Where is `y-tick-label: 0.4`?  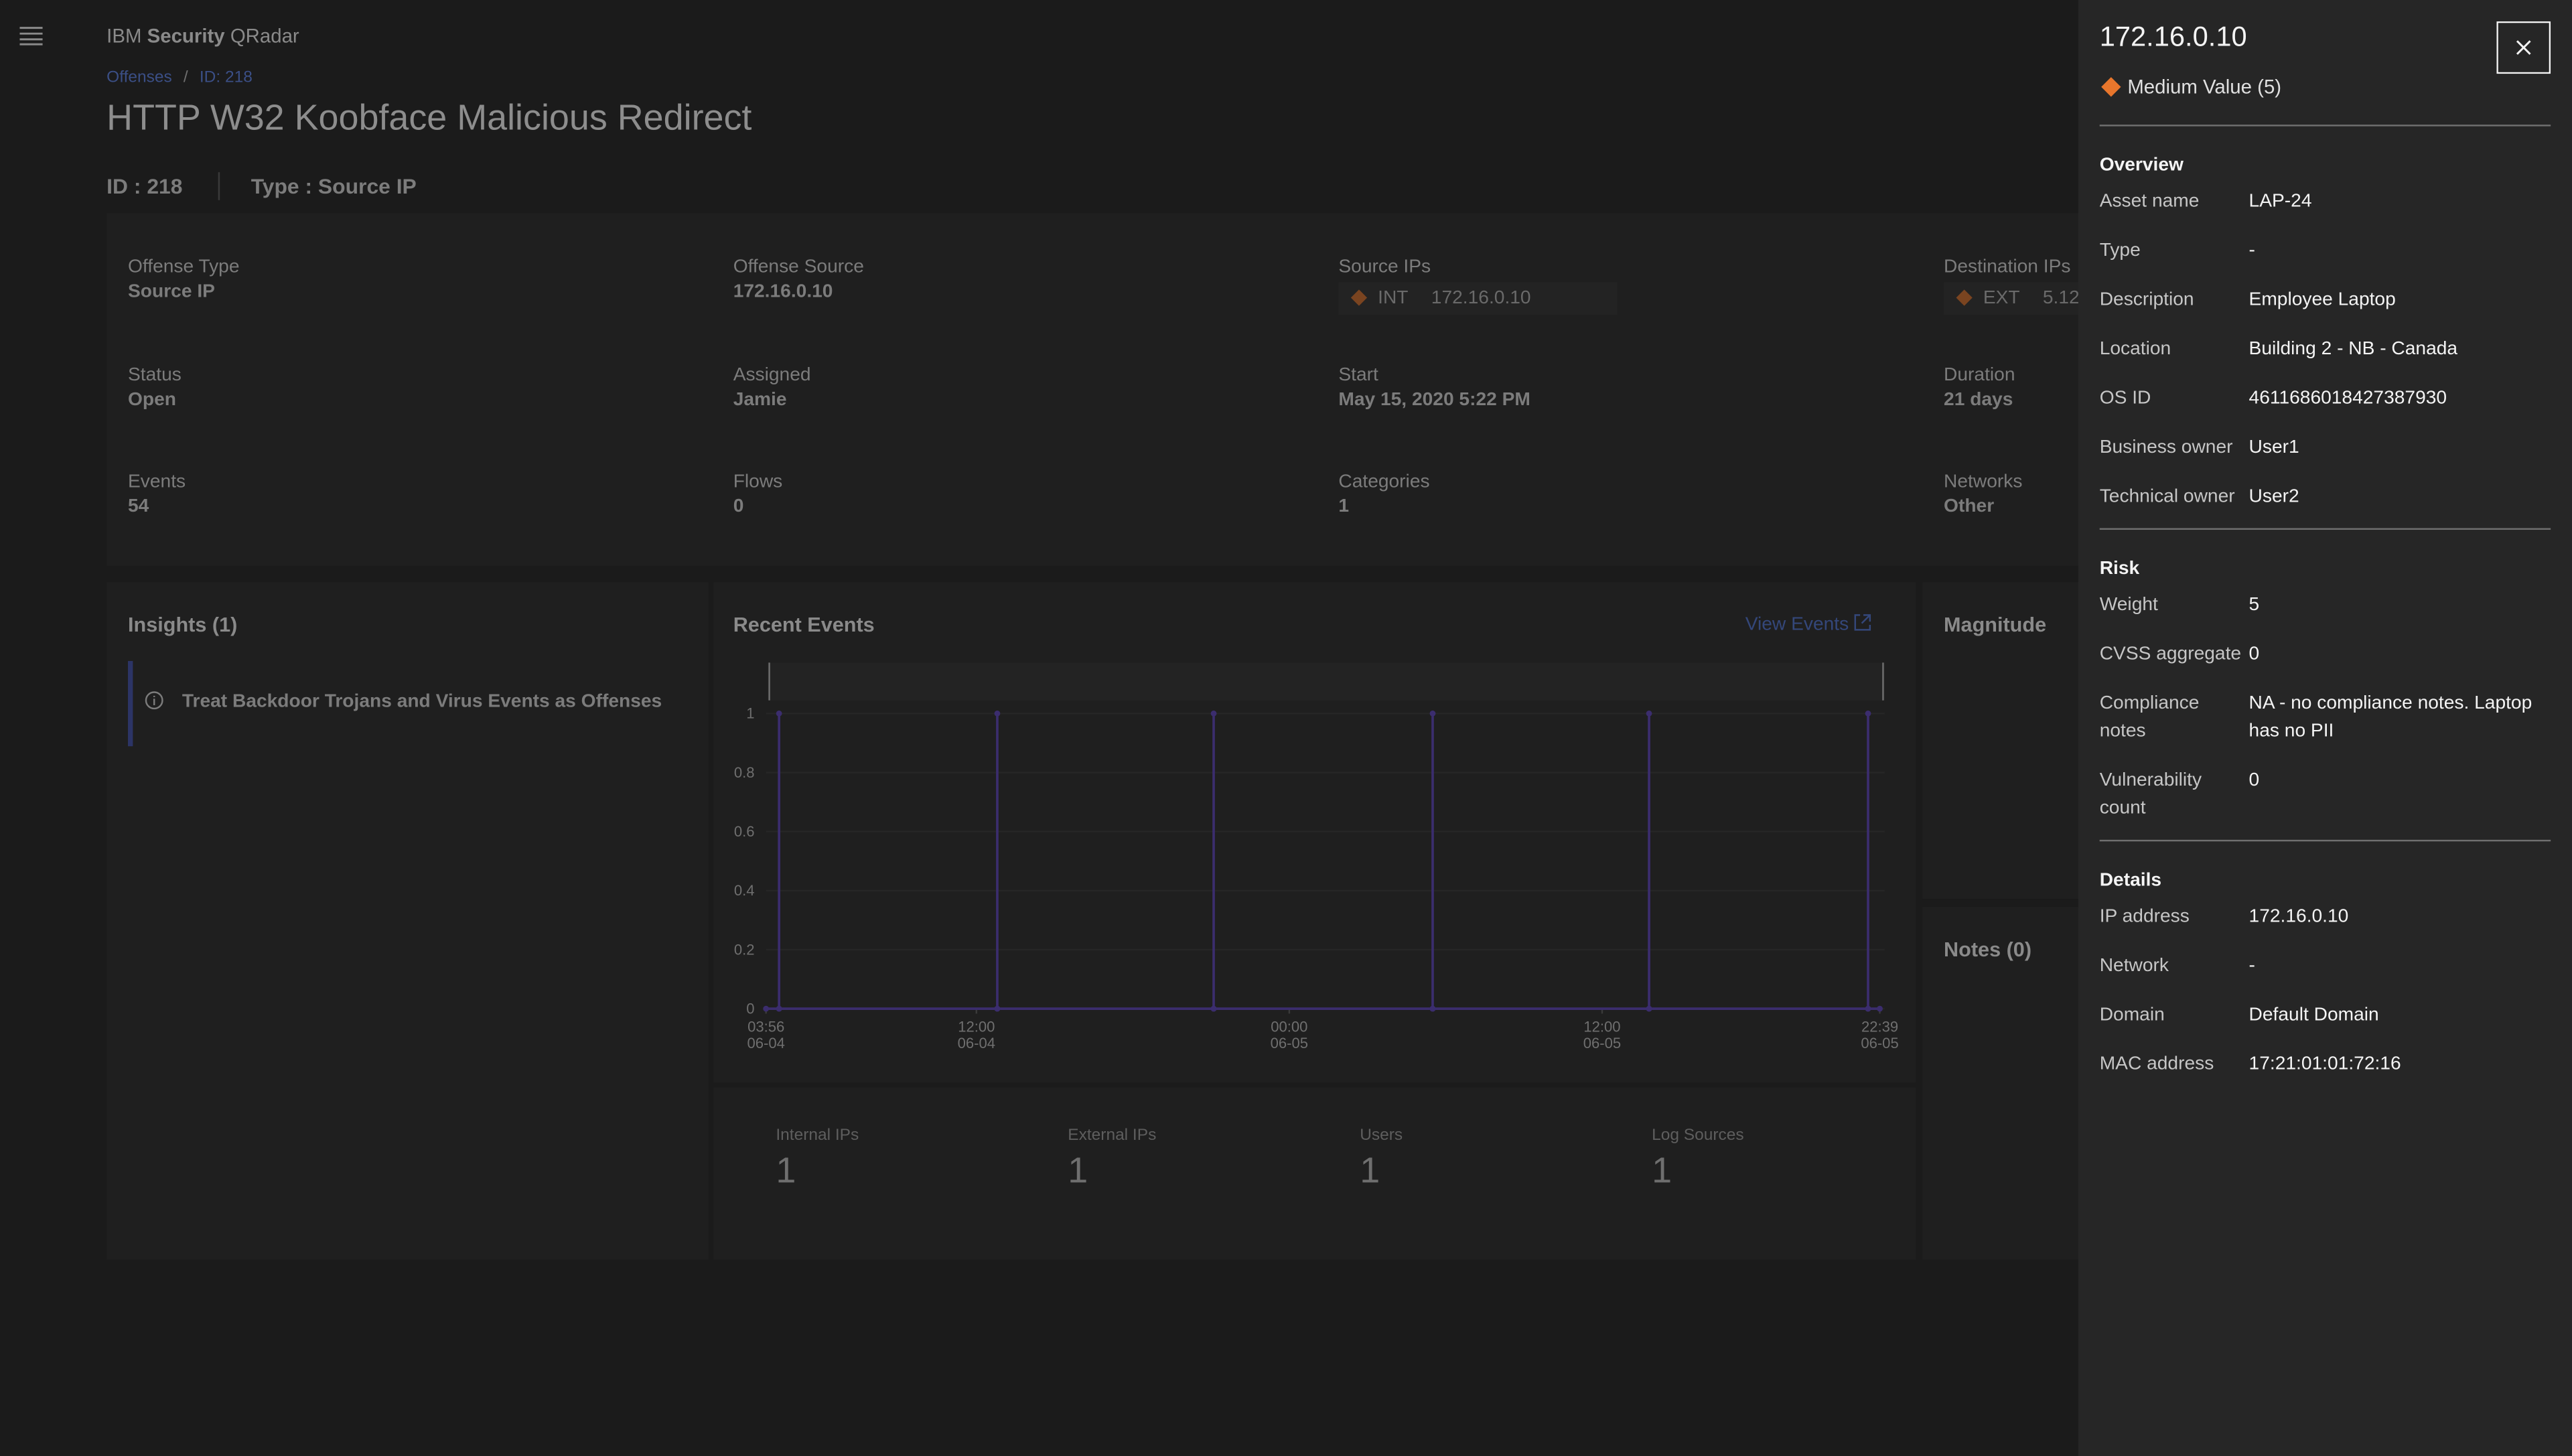
y-tick-label: 0.4 is located at coordinates (744, 890).